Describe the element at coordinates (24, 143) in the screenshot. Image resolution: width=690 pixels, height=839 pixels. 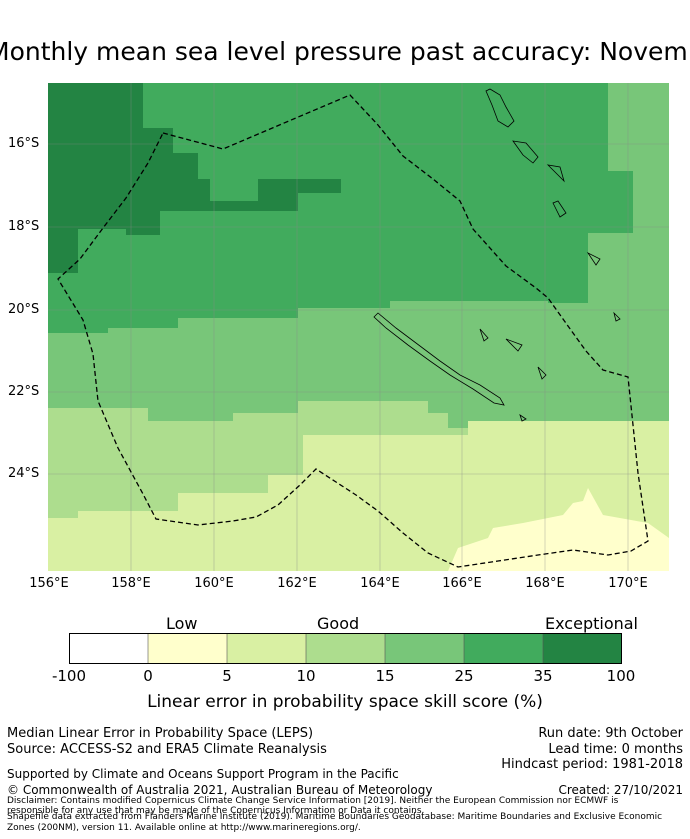
I see `lat-label-16s: 16°S` at that location.